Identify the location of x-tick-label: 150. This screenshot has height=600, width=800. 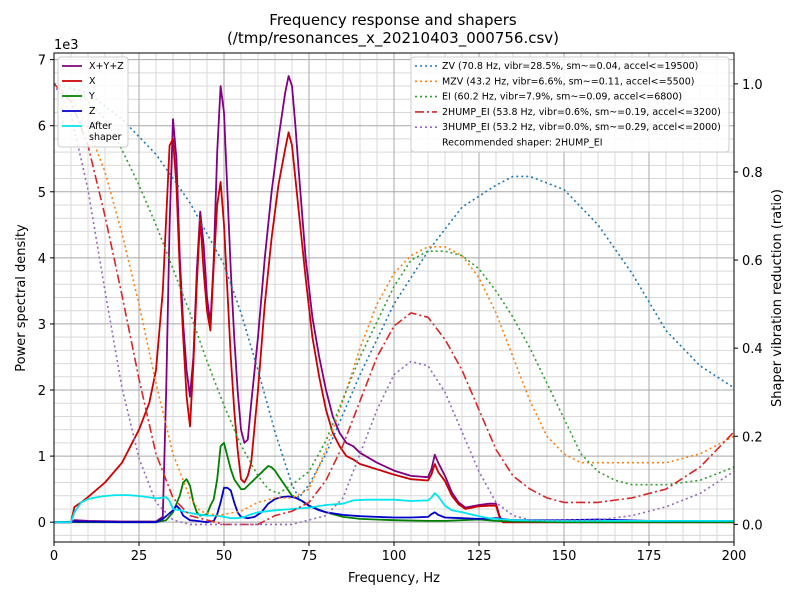
(564, 556).